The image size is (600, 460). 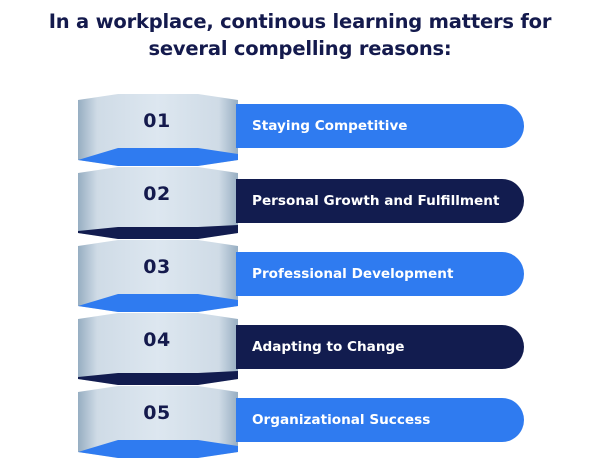 I want to click on item-number: 04, so click(x=157, y=340).